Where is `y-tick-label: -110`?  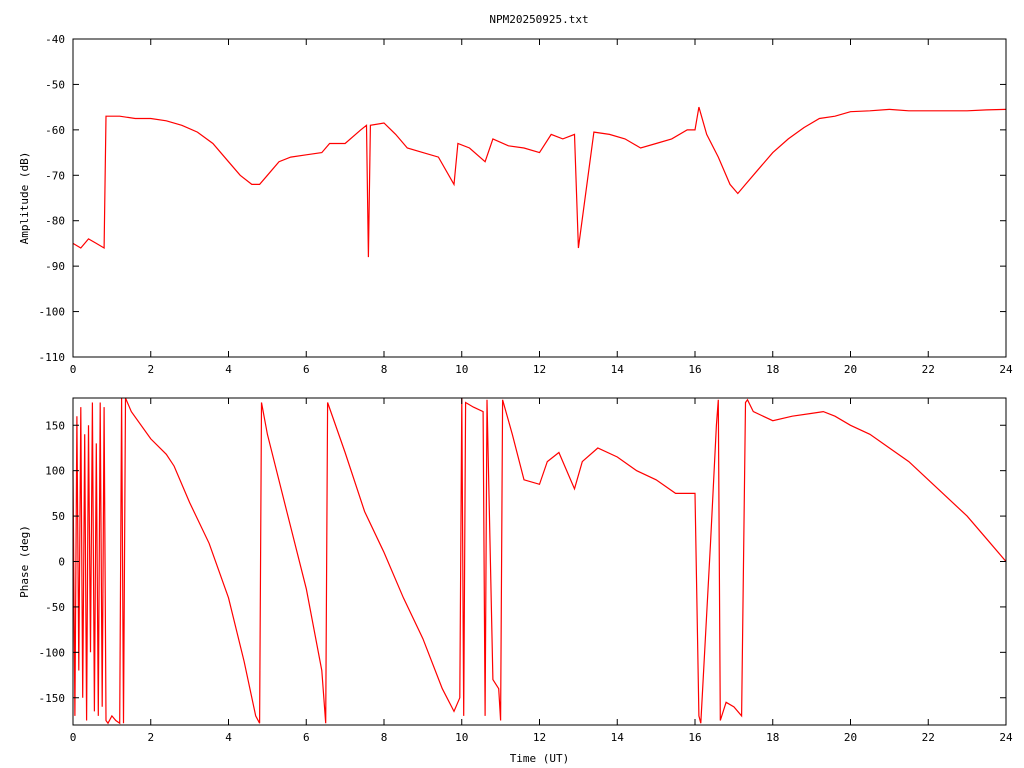
y-tick-label: -110 is located at coordinates (52, 357).